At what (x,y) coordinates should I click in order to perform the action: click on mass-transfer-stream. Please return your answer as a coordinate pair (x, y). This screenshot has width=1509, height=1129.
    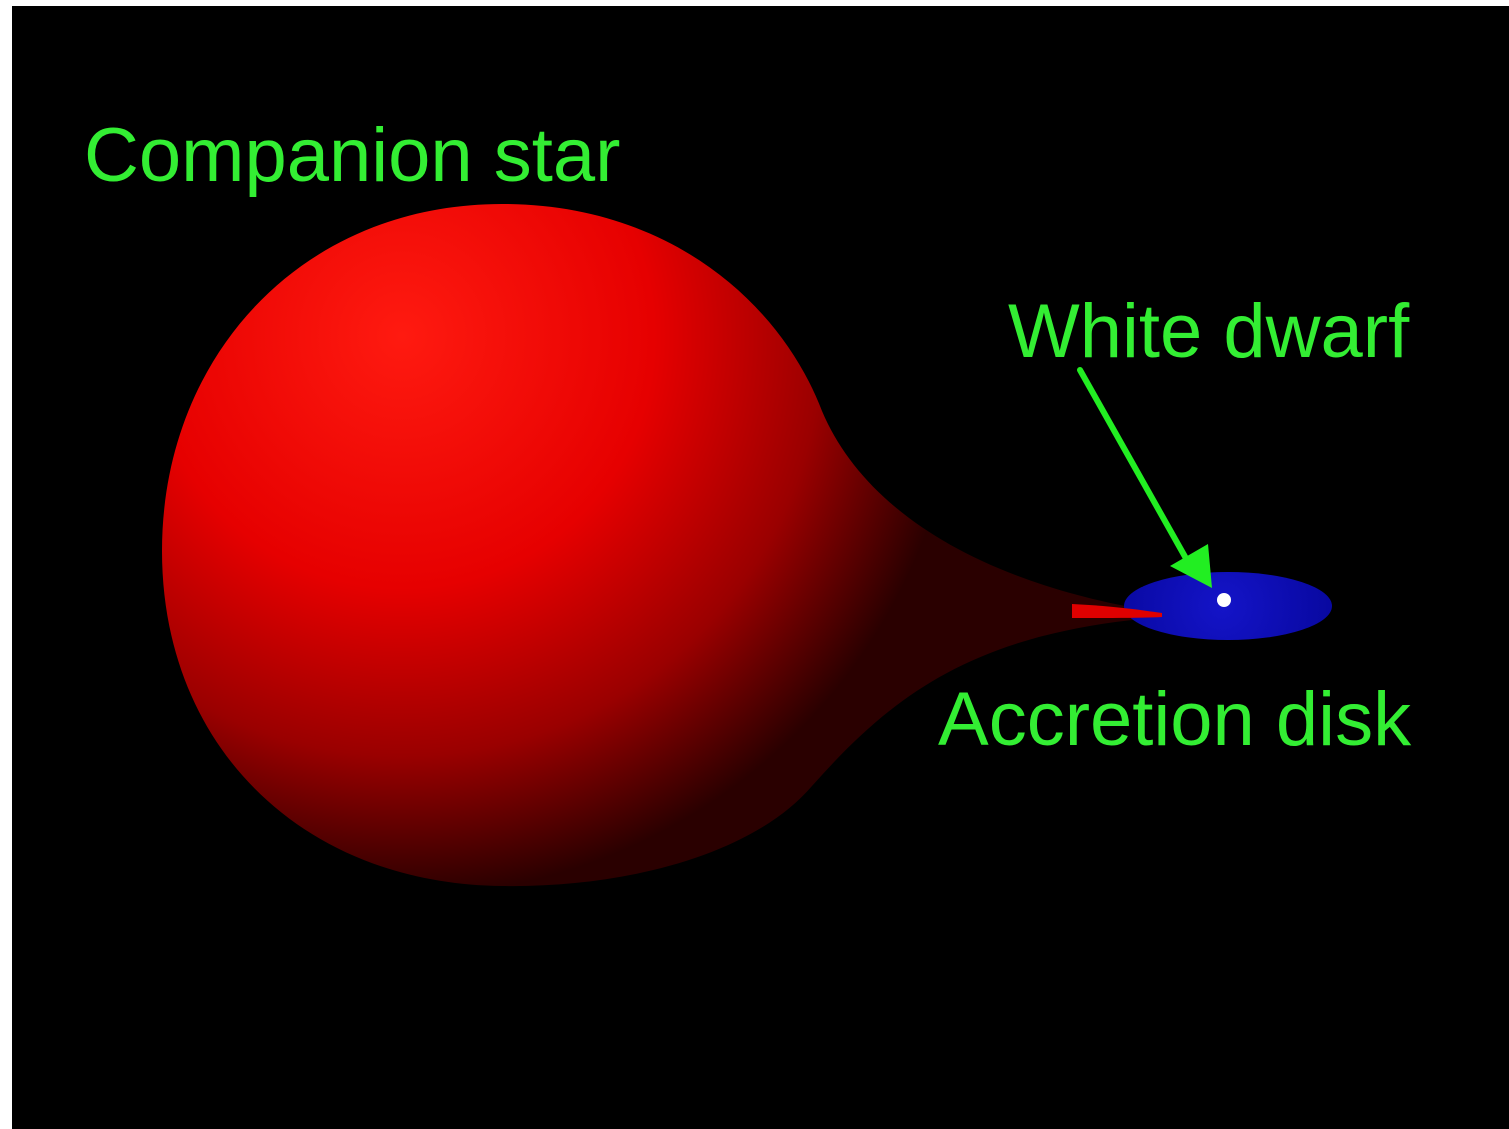
    Looking at the image, I should click on (1117, 611).